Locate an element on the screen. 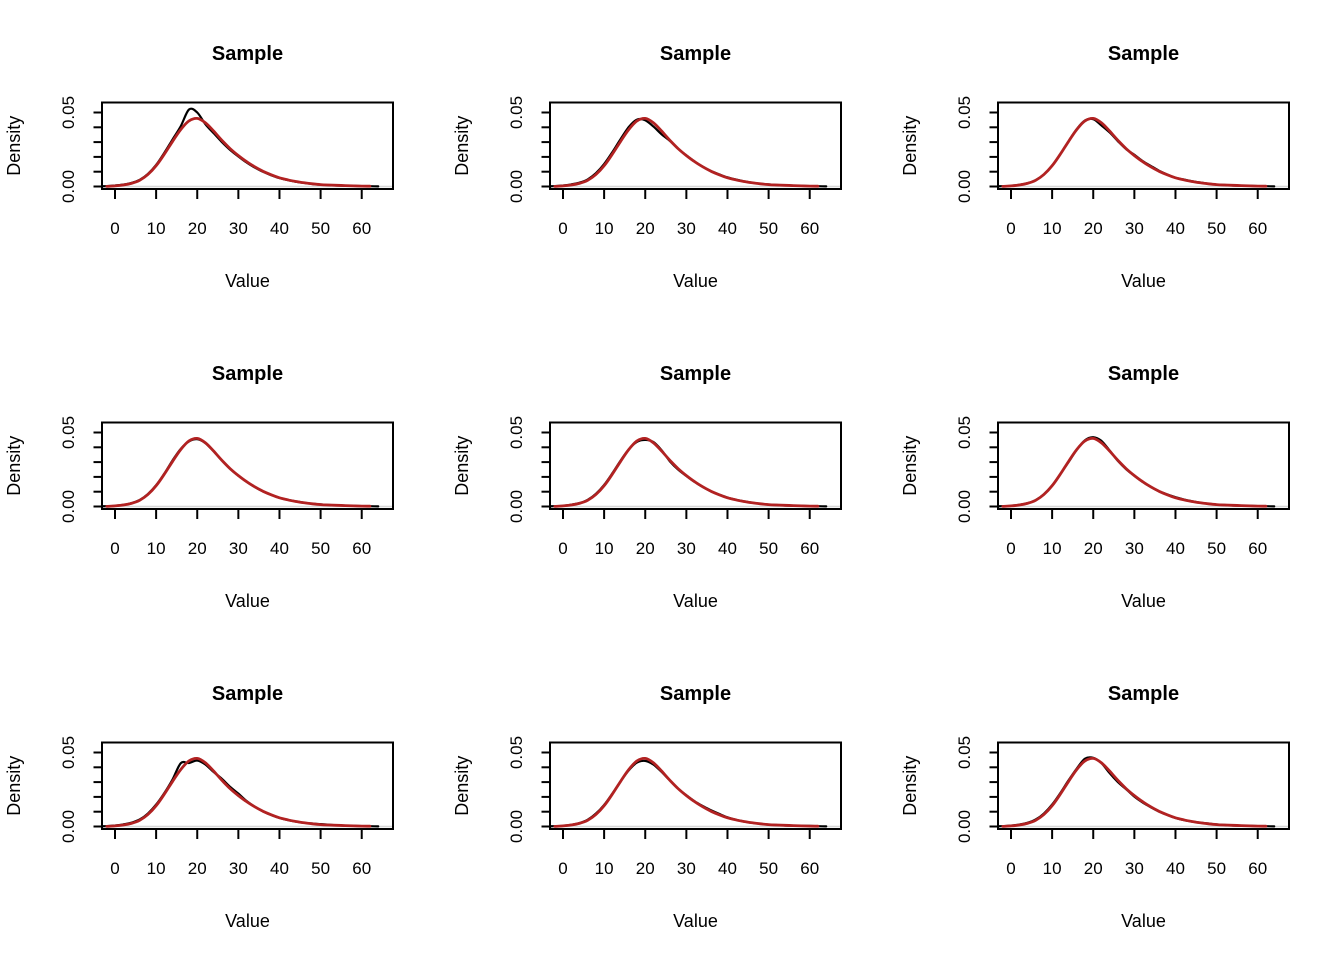  density-panel-1: 0.00 0.05 0 10 20 30 40 50 60 Sample Value Density is located at coordinates (224, 160).